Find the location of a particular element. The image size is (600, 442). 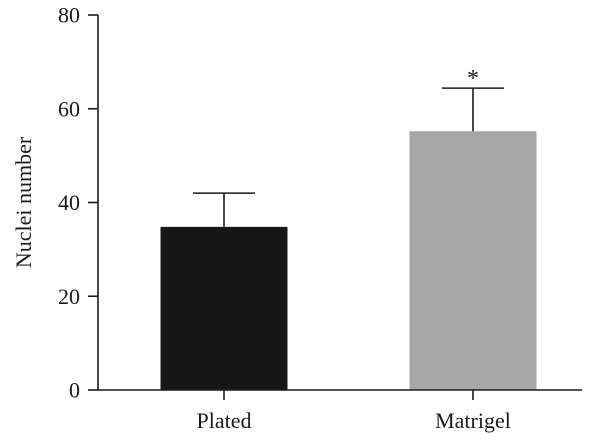

y-tick-label: 20 is located at coordinates (69, 296).